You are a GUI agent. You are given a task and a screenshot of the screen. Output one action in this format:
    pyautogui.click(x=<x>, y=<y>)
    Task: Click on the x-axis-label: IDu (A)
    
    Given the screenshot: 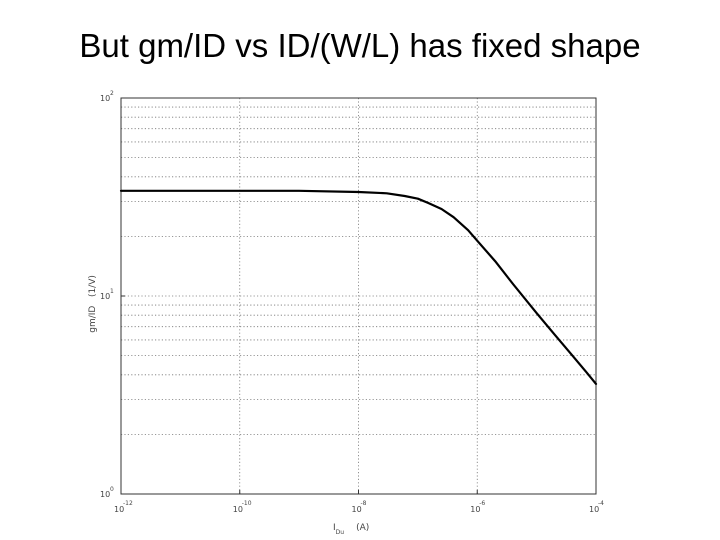 What is the action you would take?
    pyautogui.click(x=351, y=529)
    